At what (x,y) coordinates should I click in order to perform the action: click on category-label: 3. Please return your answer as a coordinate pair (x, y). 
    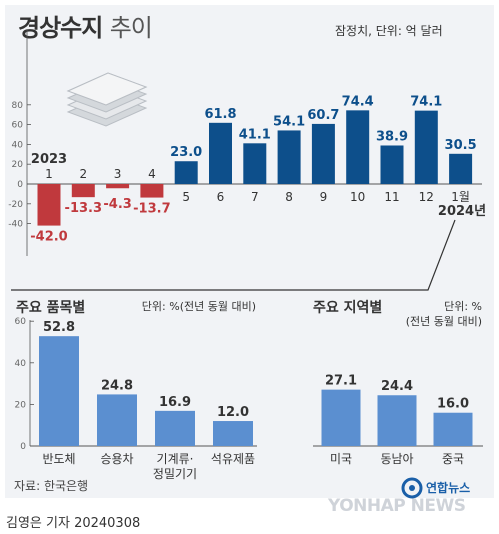
    Looking at the image, I should click on (118, 174).